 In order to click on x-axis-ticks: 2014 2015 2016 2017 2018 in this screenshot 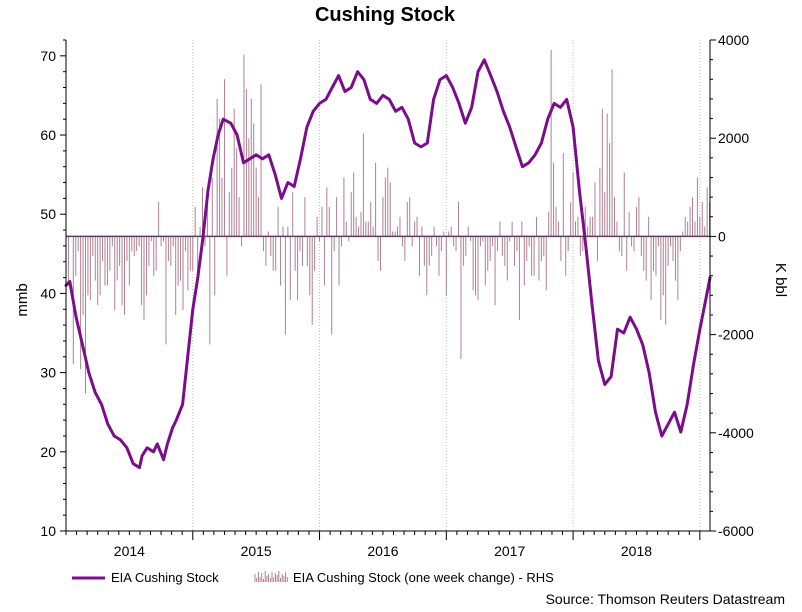, I will do `click(383, 545)`.